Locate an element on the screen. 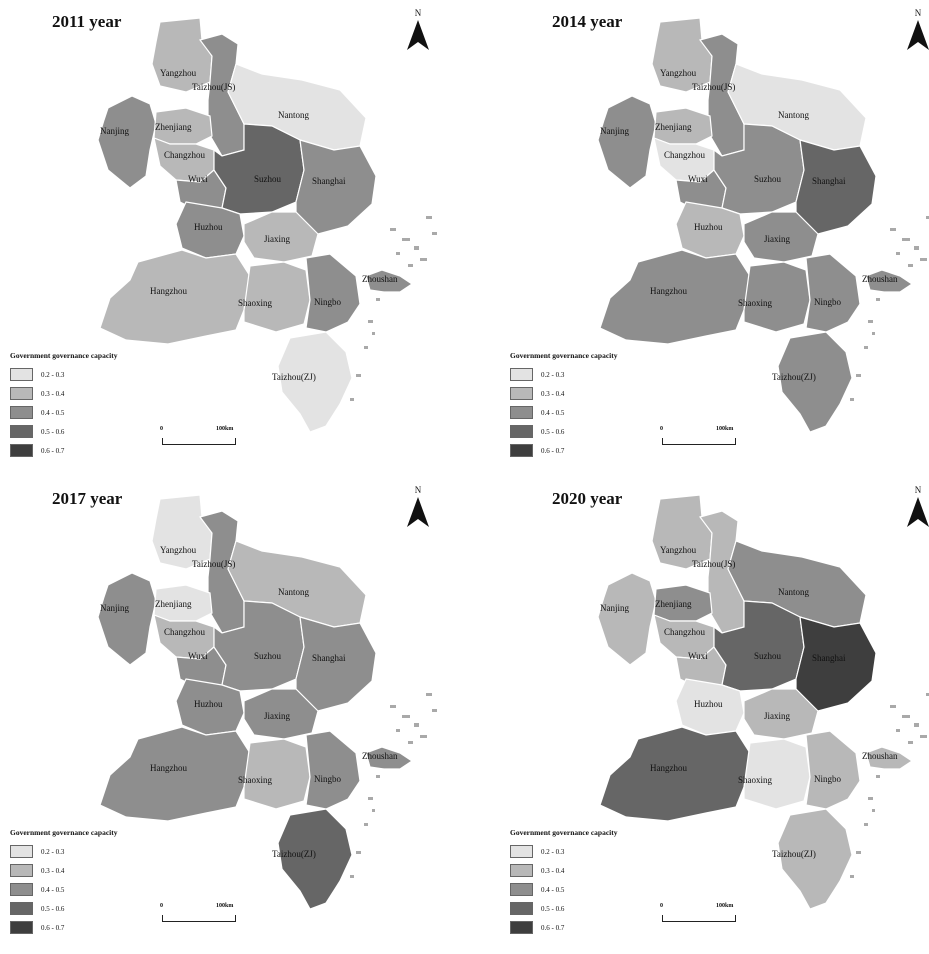 The image size is (929, 954). region-ningbo is located at coordinates (333, 770).